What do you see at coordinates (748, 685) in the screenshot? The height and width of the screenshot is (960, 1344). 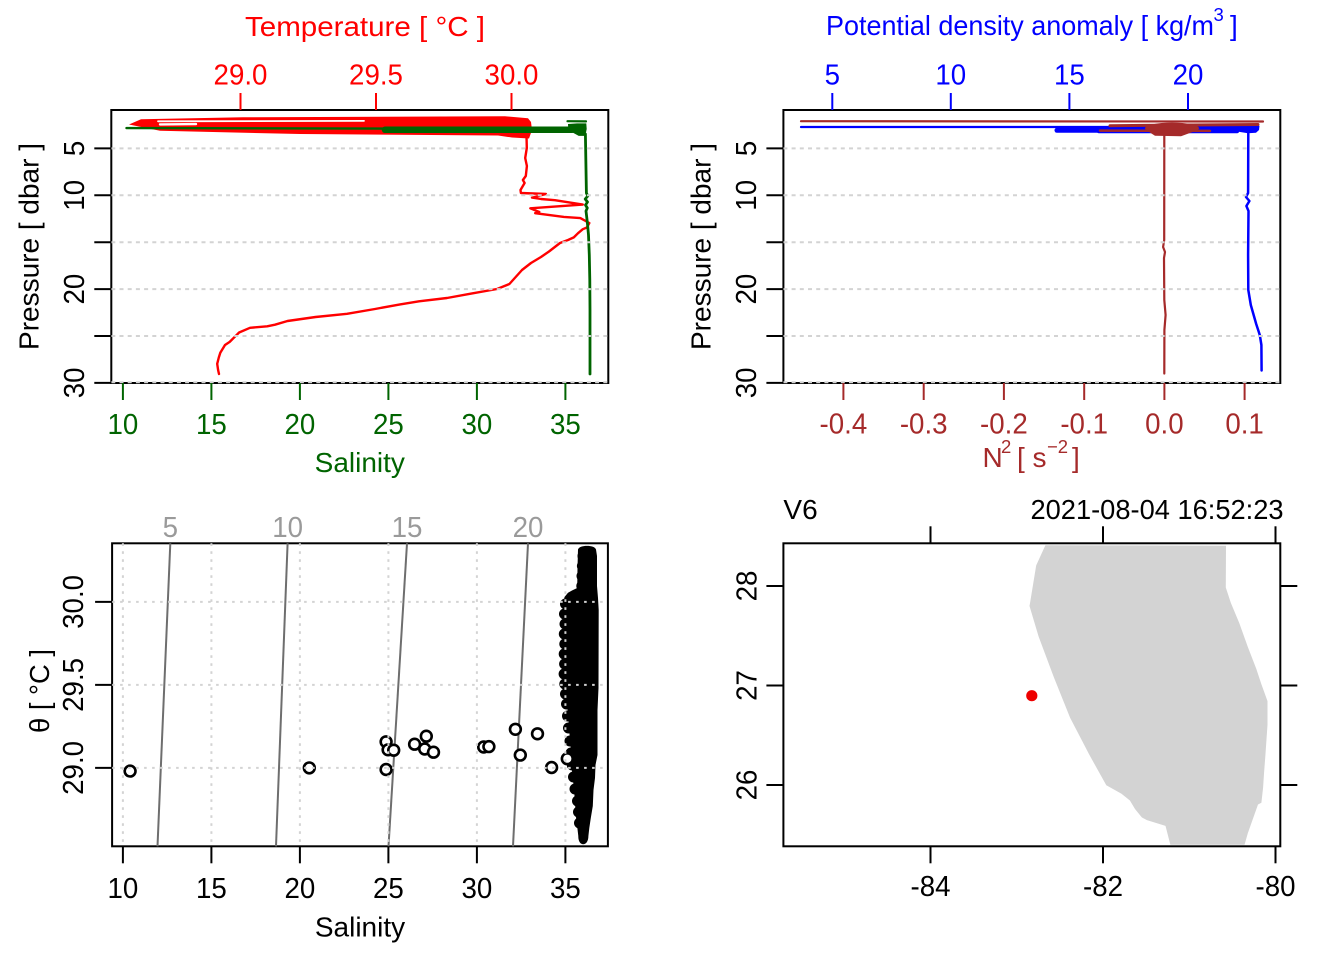 I see `svg-text: 27` at bounding box center [748, 685].